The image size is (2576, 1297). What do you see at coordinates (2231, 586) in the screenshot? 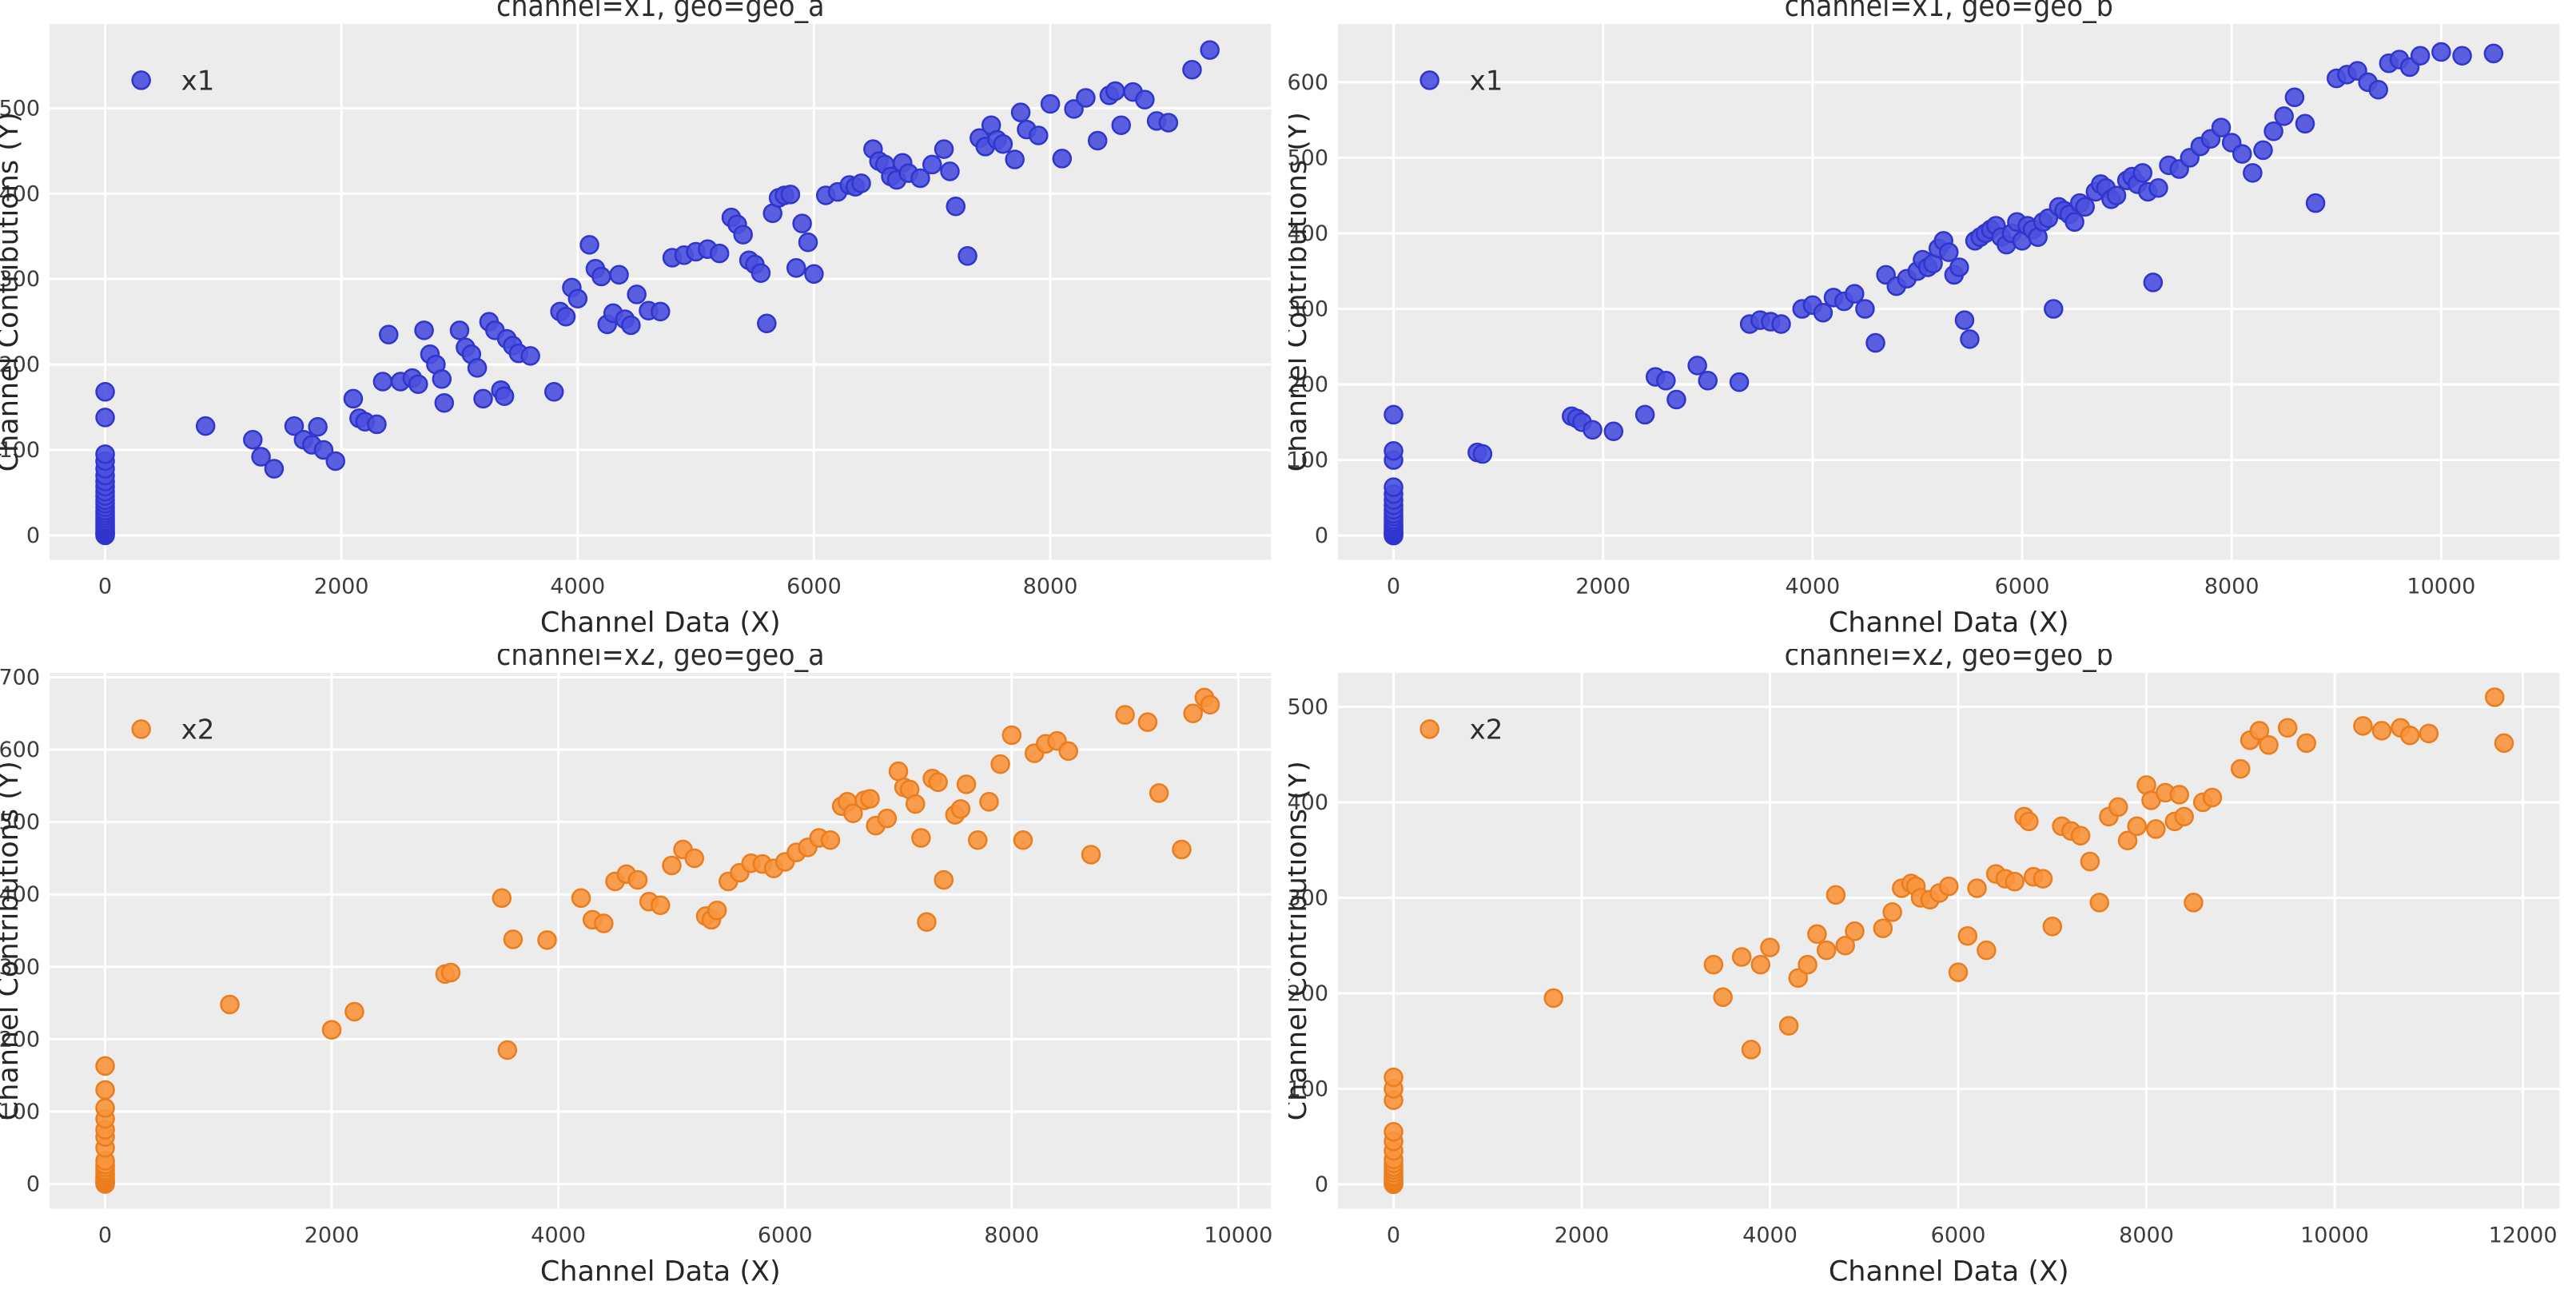
I see `x-tick-label: 8000` at bounding box center [2231, 586].